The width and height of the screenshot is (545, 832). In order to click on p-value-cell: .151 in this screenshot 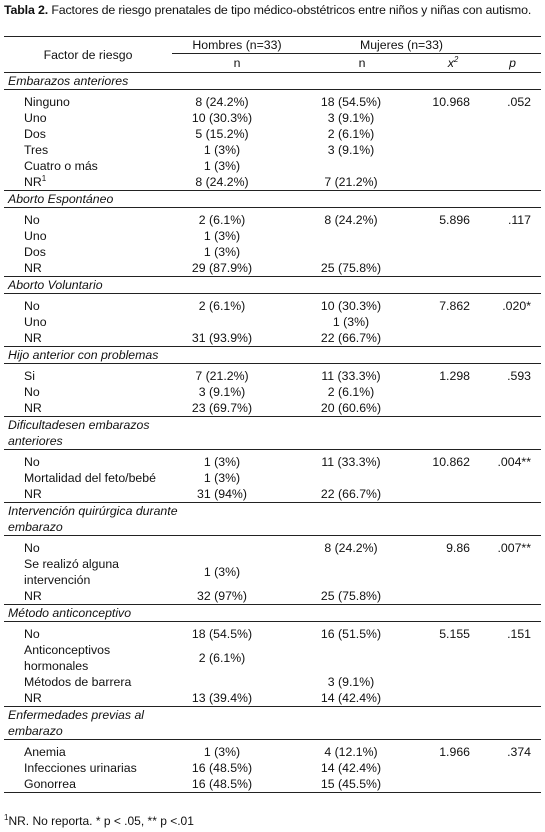, I will do `click(519, 634)`.